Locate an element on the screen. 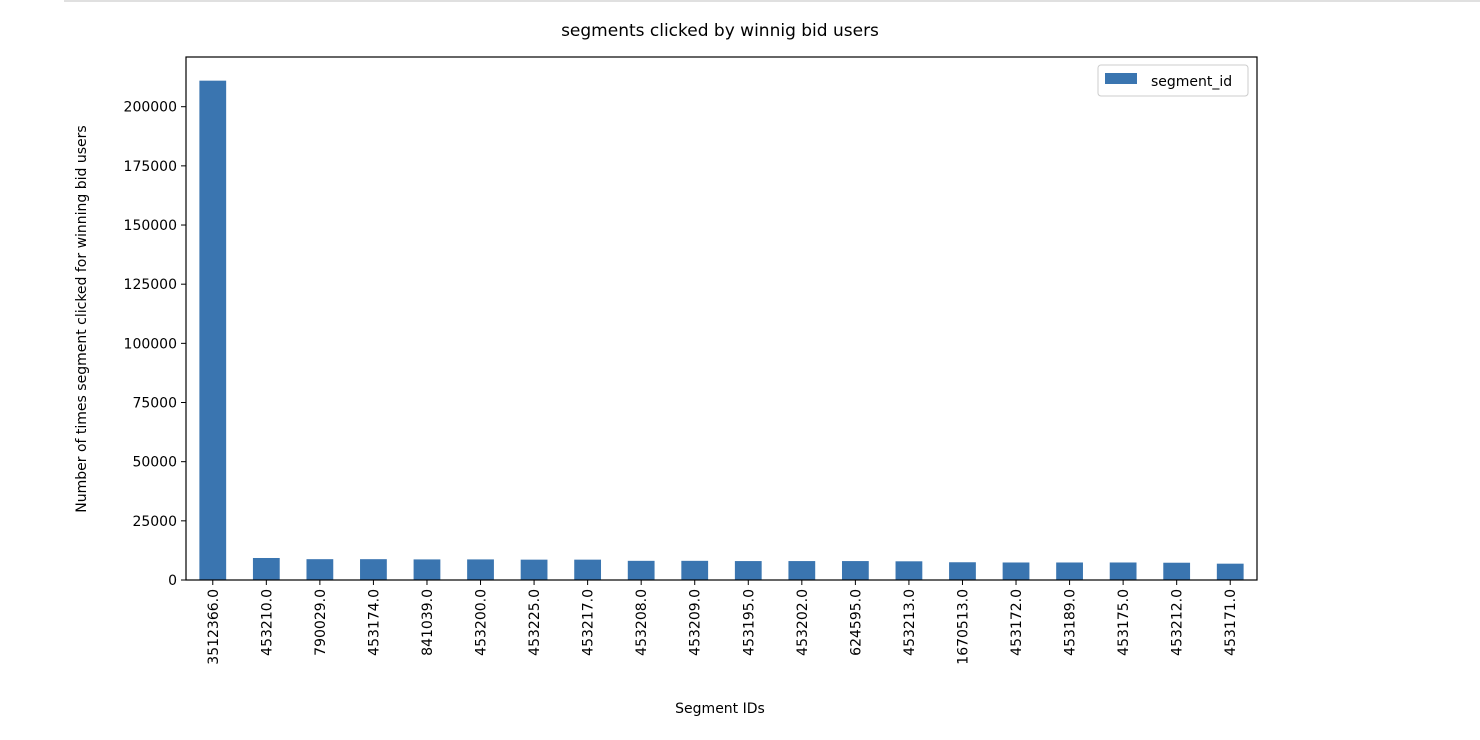 Image resolution: width=1480 pixels, height=740 pixels. x-tick-label: 624595.0 is located at coordinates (856, 622).